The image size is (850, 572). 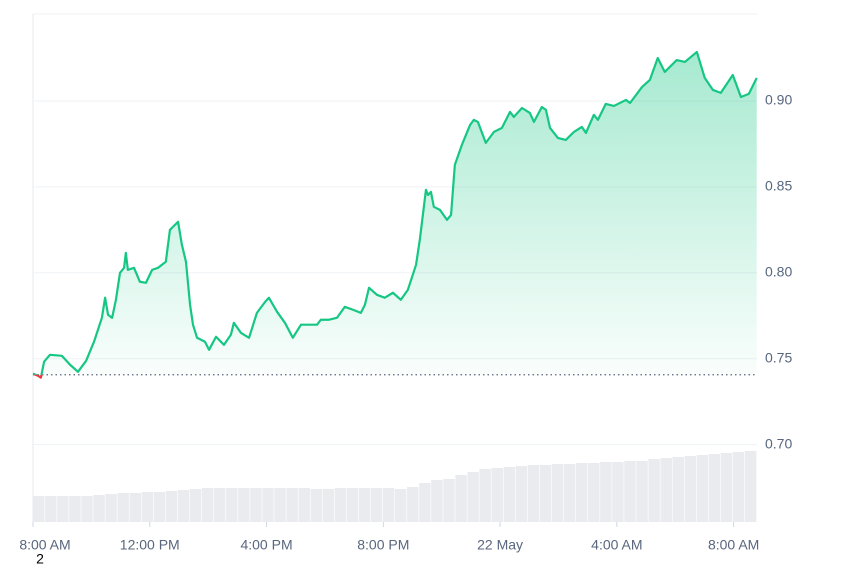 What do you see at coordinates (778, 272) in the screenshot?
I see `y-tick-label: 0.80` at bounding box center [778, 272].